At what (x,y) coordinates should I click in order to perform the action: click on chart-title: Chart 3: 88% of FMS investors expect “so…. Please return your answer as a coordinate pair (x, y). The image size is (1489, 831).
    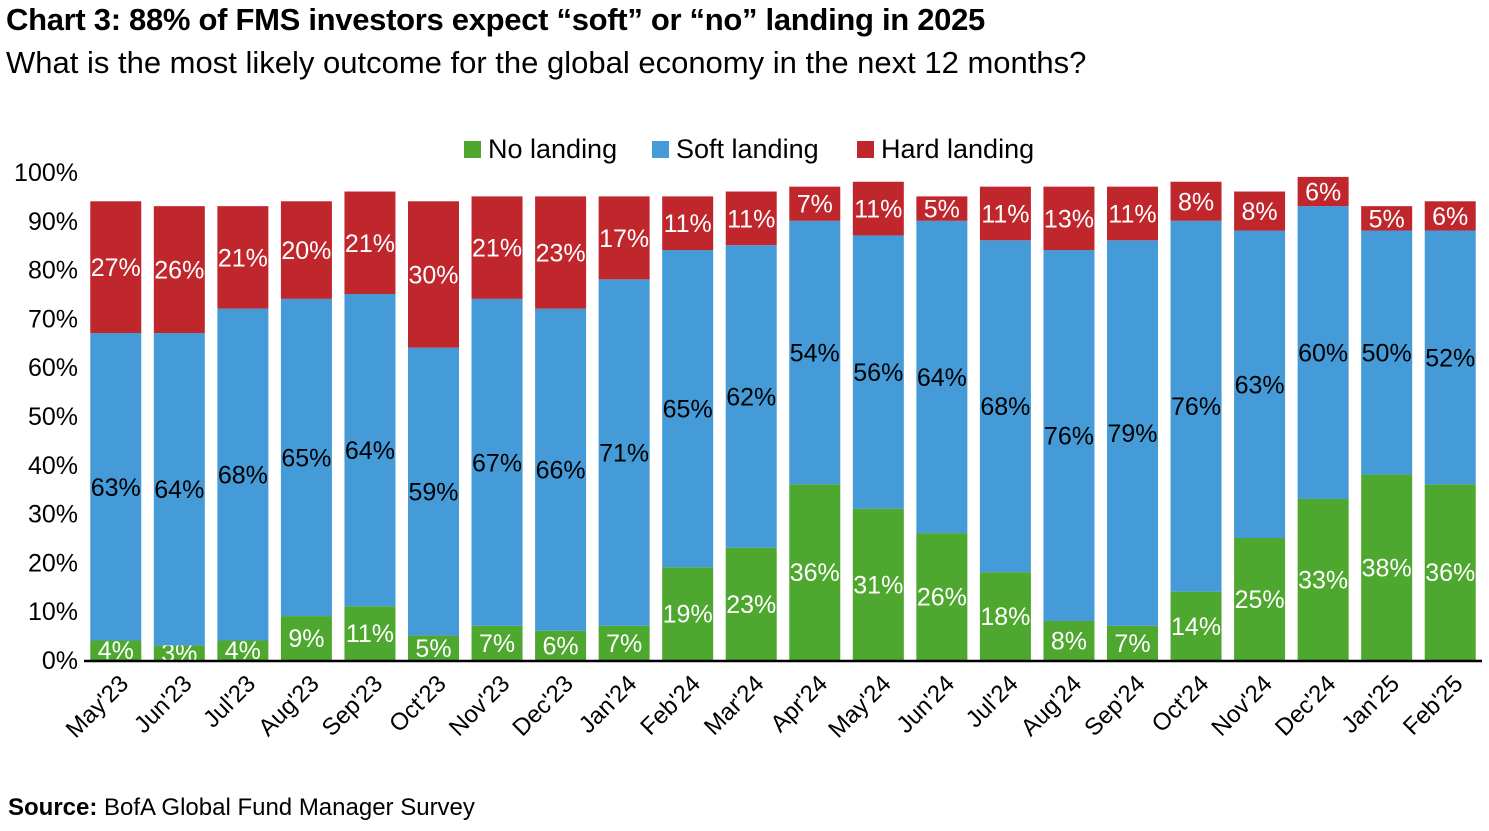
    Looking at the image, I should click on (495, 19).